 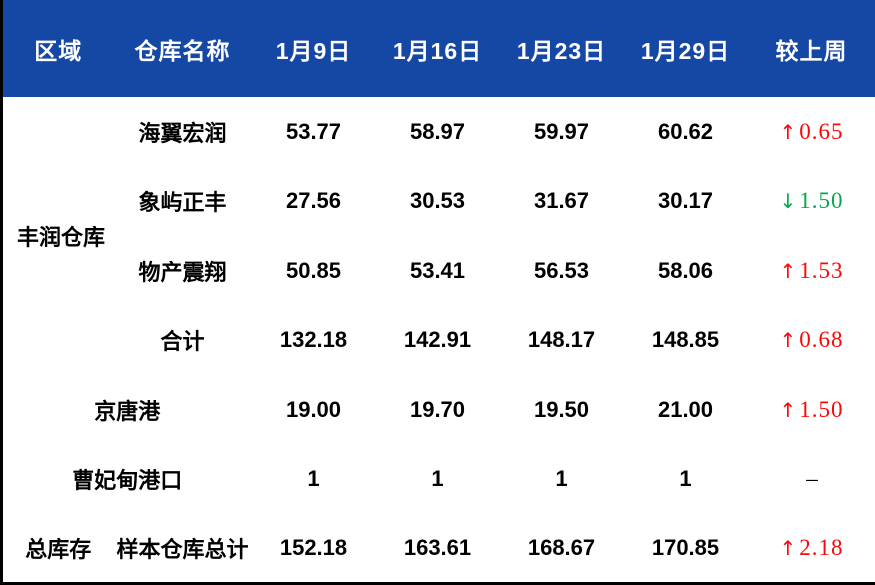 What do you see at coordinates (685, 201) in the screenshot?
I see `value-cell: 30.17` at bounding box center [685, 201].